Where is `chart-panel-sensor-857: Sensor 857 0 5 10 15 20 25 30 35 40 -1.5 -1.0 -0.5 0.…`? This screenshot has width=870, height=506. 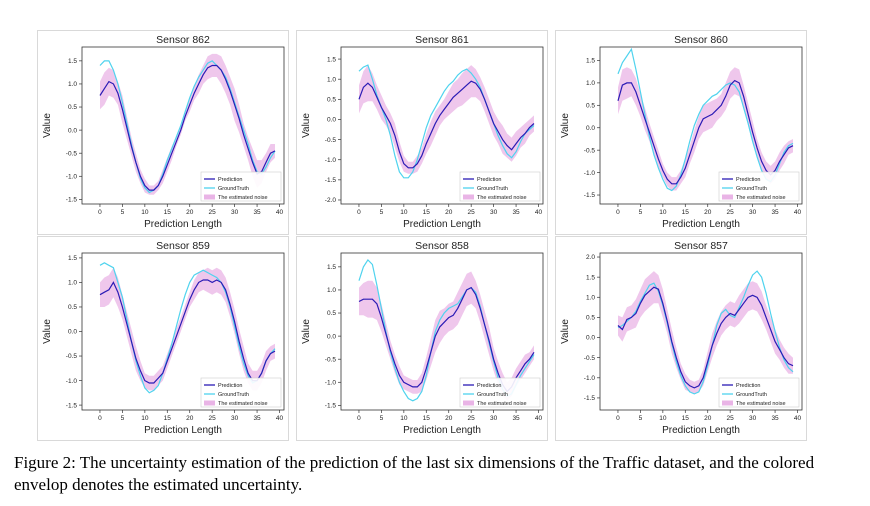 chart-panel-sensor-857: Sensor 857 0 5 10 15 20 25 30 35 40 -1.5 -1.0 -0.5 0.… is located at coordinates (681, 338).